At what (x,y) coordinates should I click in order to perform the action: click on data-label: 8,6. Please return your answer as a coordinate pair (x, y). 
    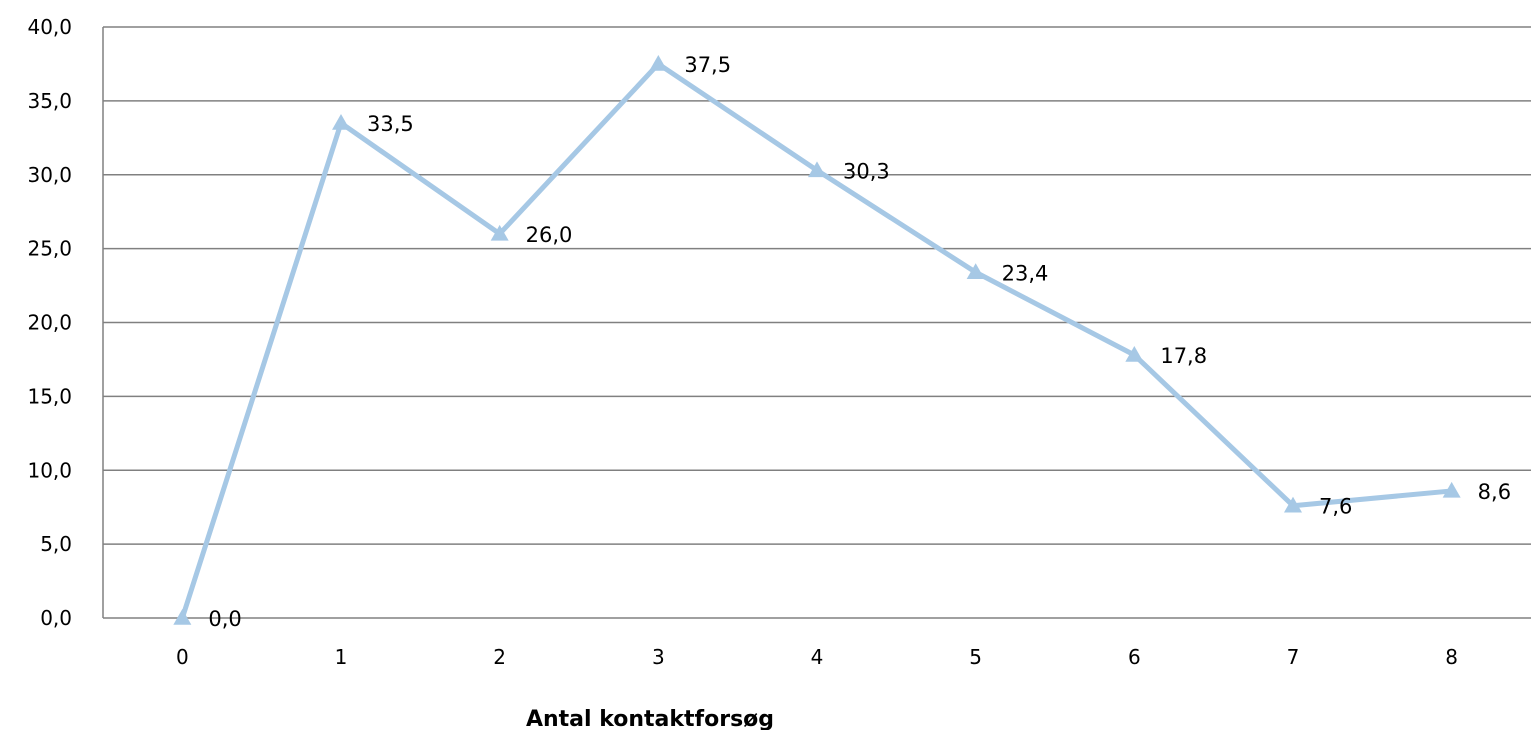
    Looking at the image, I should click on (1494, 492).